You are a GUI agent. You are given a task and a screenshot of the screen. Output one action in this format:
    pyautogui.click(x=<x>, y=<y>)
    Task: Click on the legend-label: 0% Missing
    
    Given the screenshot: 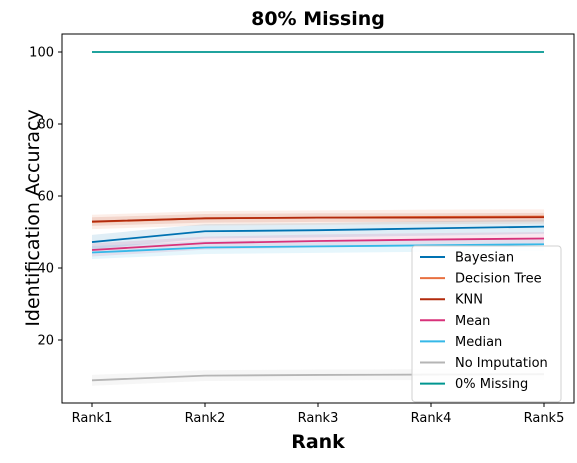 What is the action you would take?
    pyautogui.click(x=491, y=384)
    